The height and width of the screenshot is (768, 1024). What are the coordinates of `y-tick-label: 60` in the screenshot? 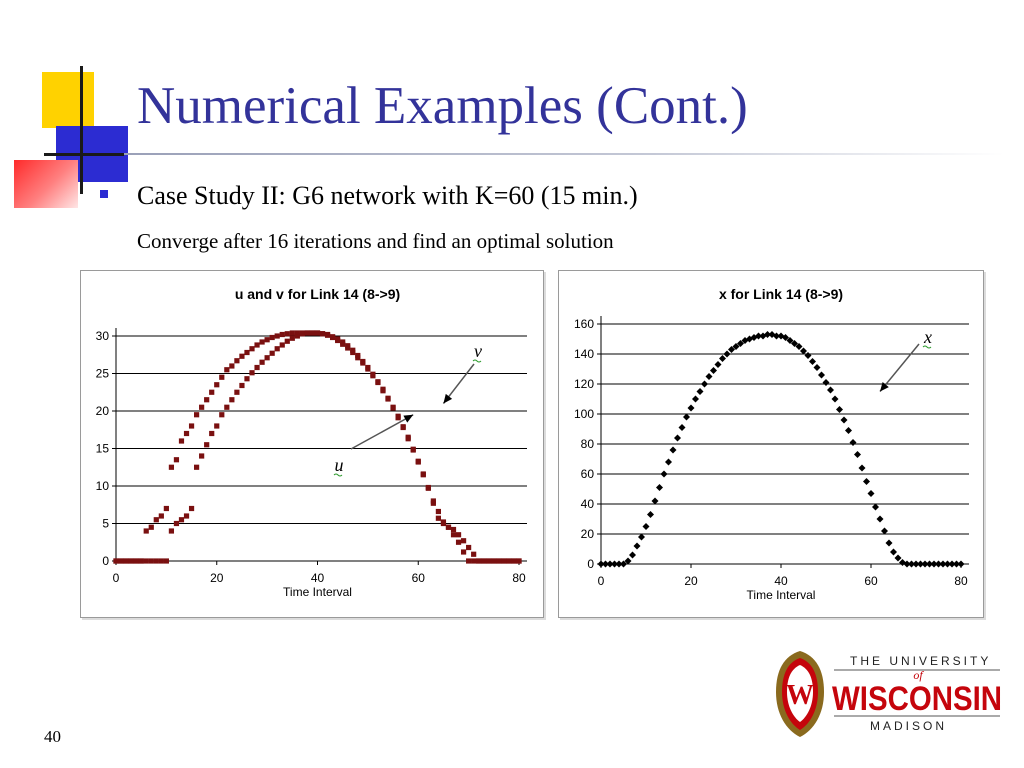 It's located at (588, 474).